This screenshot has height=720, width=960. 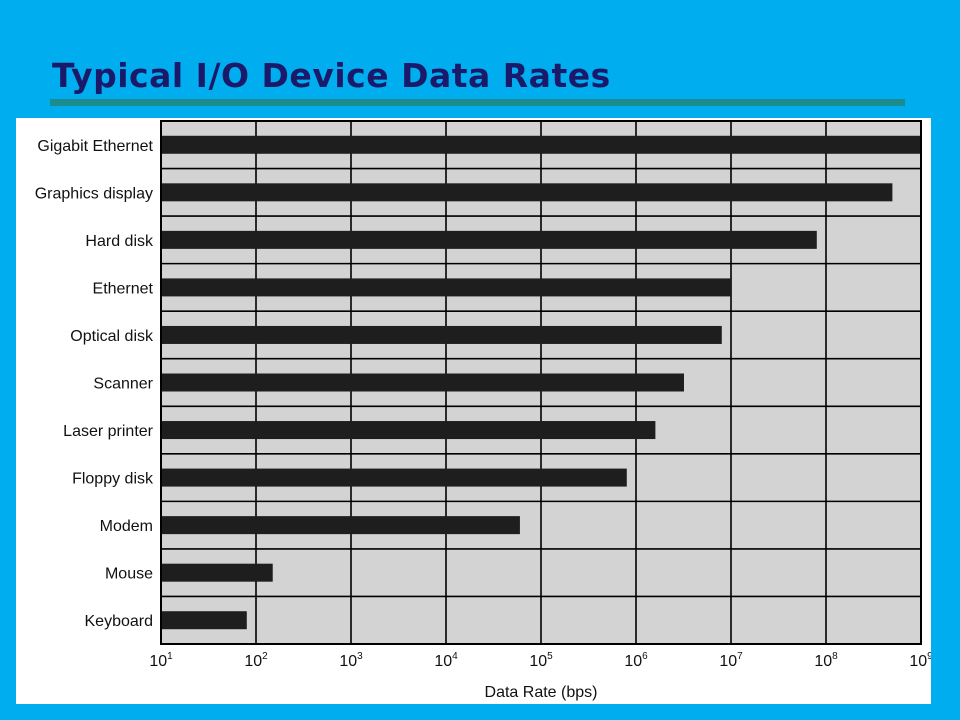 I want to click on category-label: Modem, so click(x=126, y=526).